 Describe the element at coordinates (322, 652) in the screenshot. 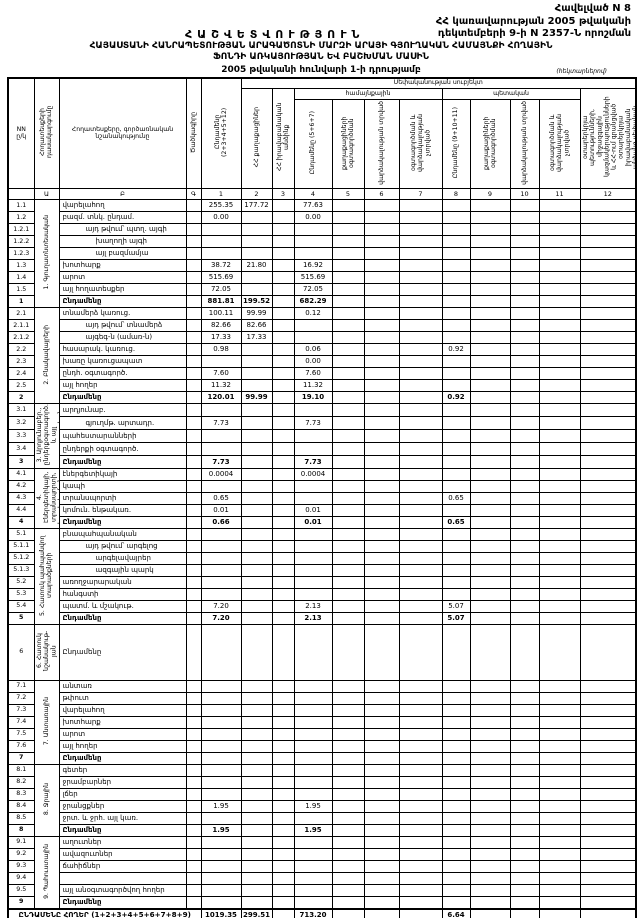

I see `table-row: 6 6. Հատուկ նշանակութ- յան Ընդամենը` at that location.